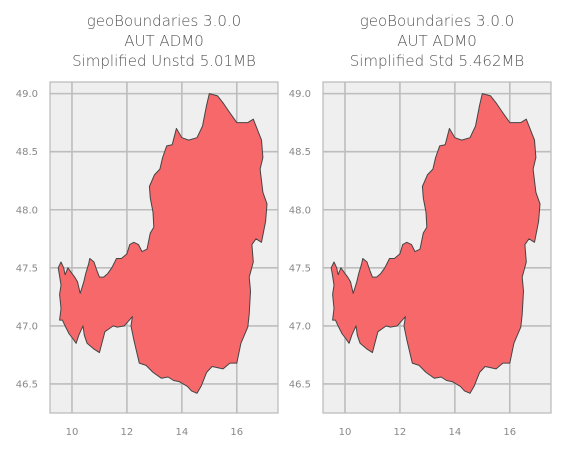 The image size is (566, 454). What do you see at coordinates (164, 61) in the screenshot?
I see `chart-title-line-3: Simplified Unstd 5.01MB` at bounding box center [164, 61].